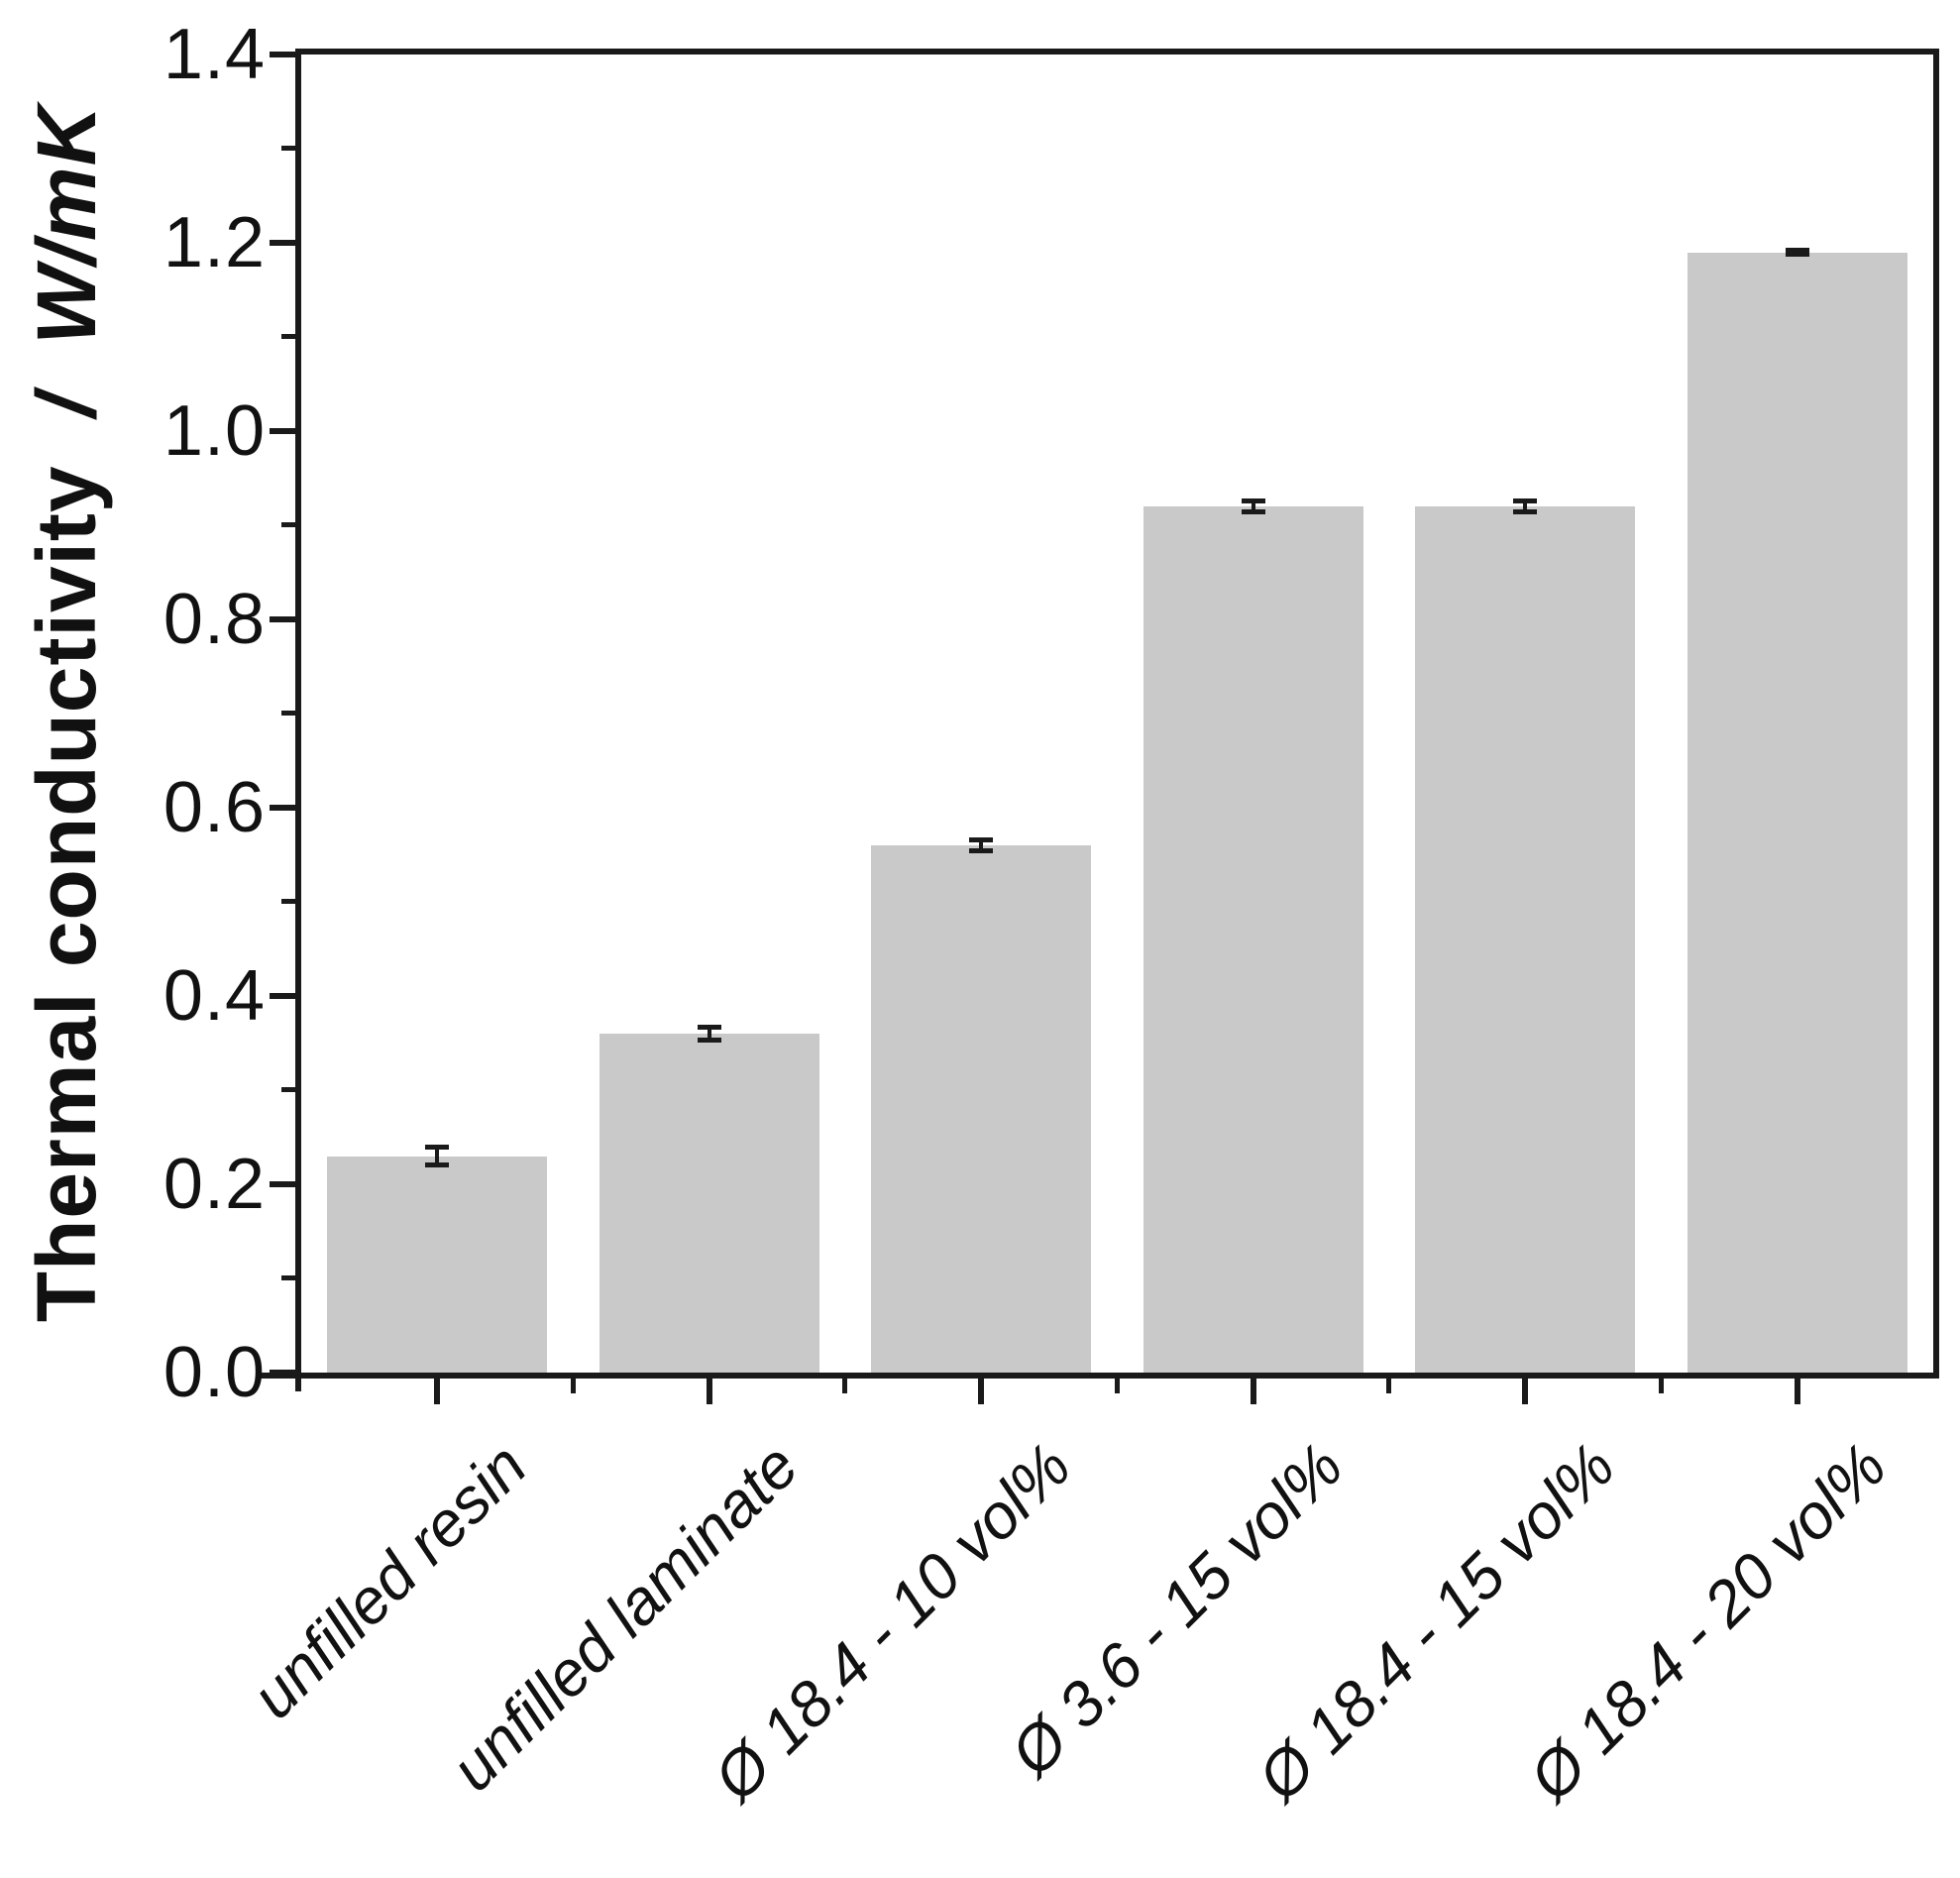 The width and height of the screenshot is (1960, 1878). Describe the element at coordinates (298, 1385) in the screenshot. I see `y-axis-overhang` at that location.